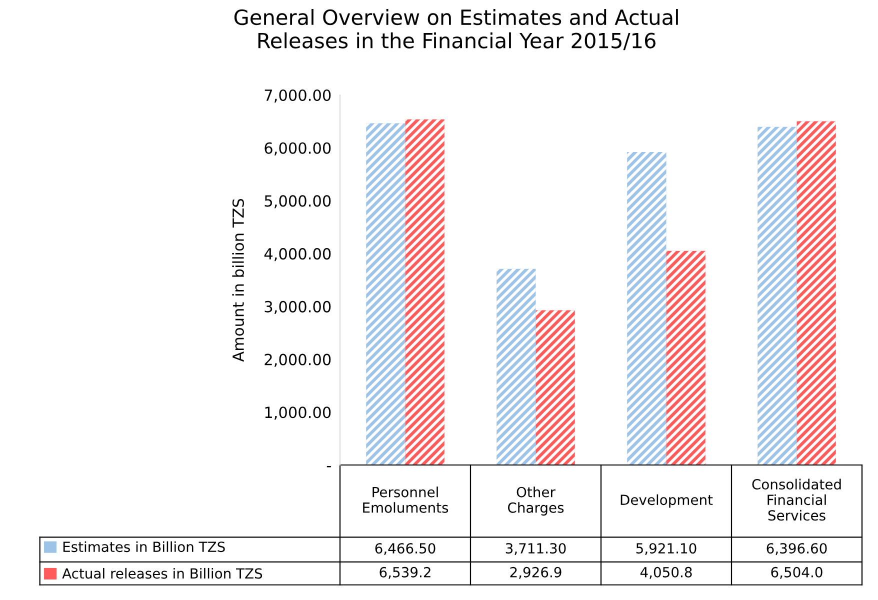 Image resolution: width=878 pixels, height=600 pixels. Describe the element at coordinates (666, 572) in the screenshot. I see `data-label: 4,050.8` at that location.